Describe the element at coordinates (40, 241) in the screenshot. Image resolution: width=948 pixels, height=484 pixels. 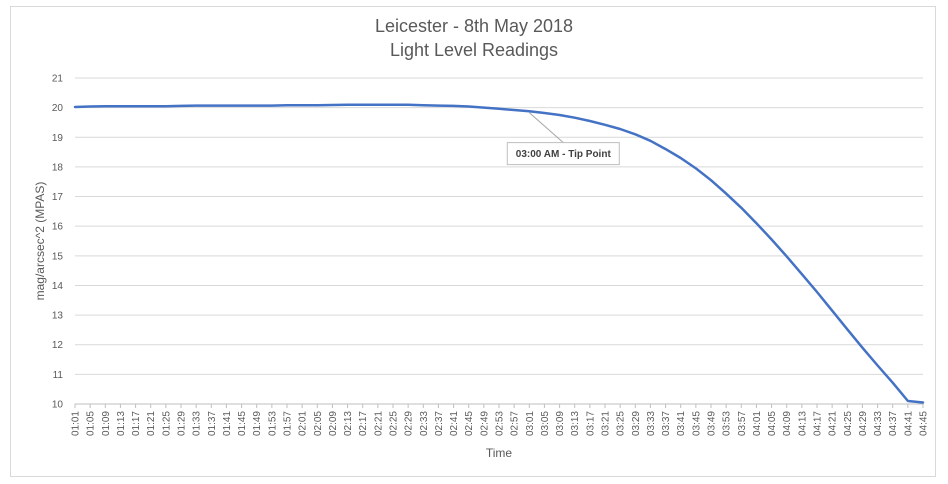
I see `y-axis-title: mag/arcsec^2 (MPAS)` at that location.